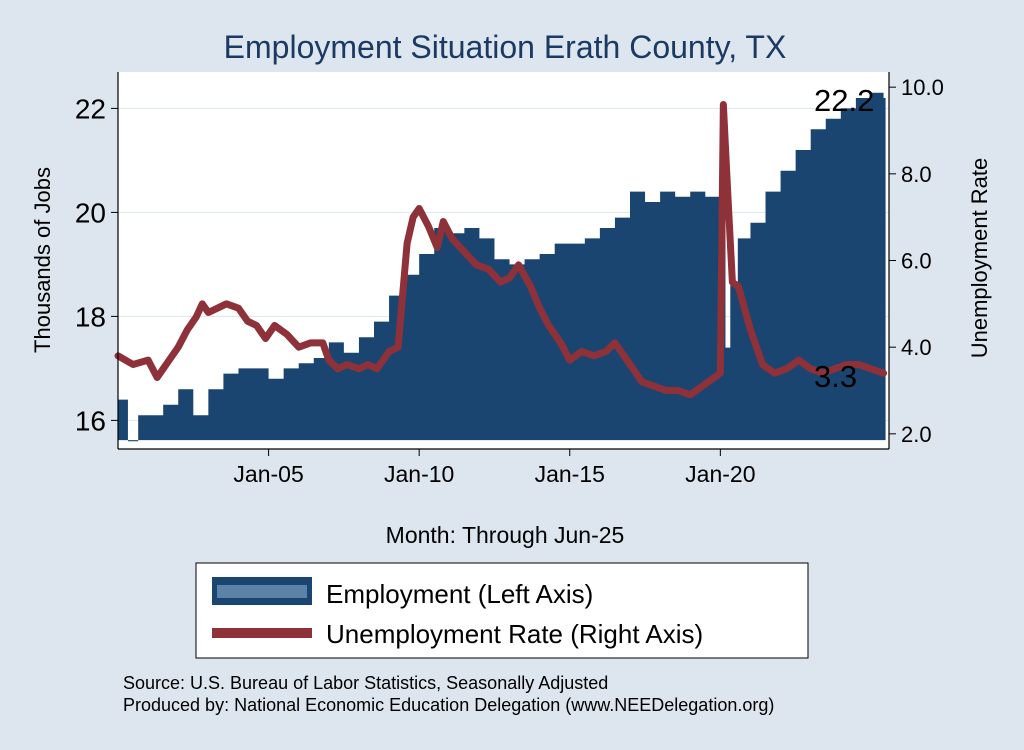 The image size is (1024, 750). Describe the element at coordinates (916, 347) in the screenshot. I see `y2-tick-label-1: 4.0` at that location.